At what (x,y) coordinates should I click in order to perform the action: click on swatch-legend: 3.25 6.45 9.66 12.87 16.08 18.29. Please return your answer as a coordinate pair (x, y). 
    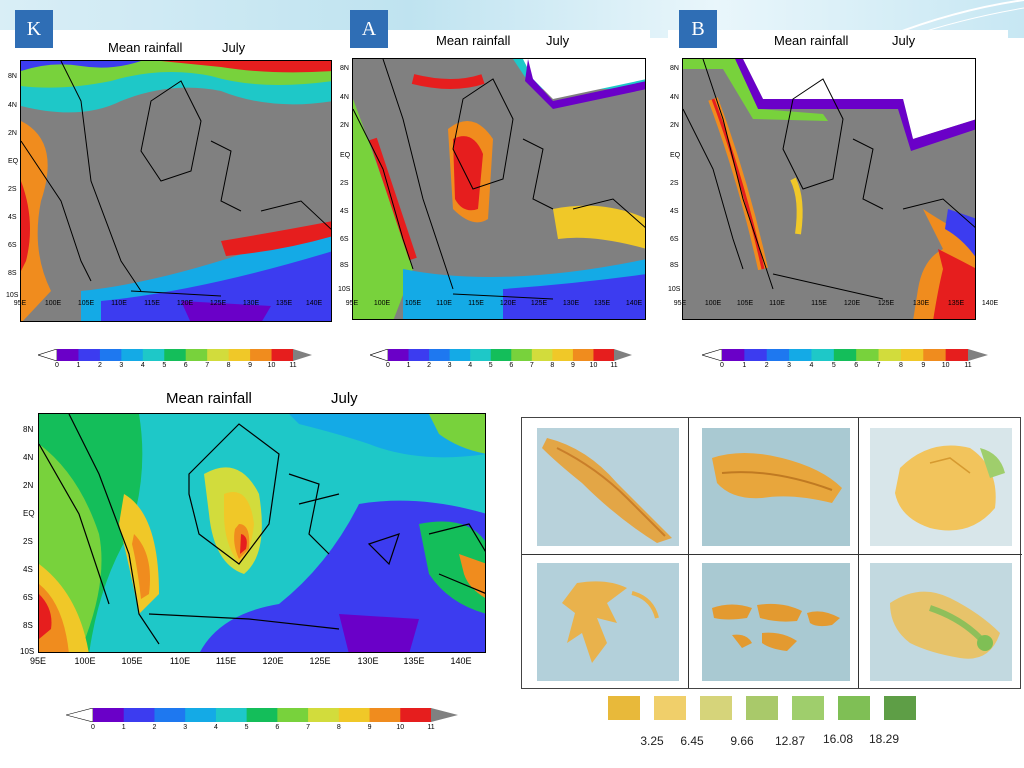
    Looking at the image, I should click on (770, 726).